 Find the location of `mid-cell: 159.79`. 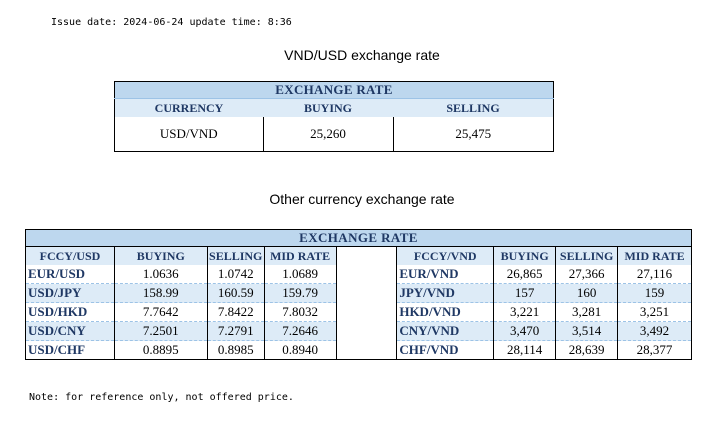

mid-cell: 159.79 is located at coordinates (300, 293).